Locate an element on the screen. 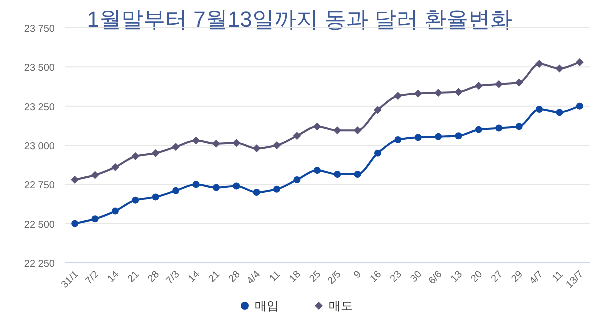  x-tick-label: 30 is located at coordinates (416, 277).